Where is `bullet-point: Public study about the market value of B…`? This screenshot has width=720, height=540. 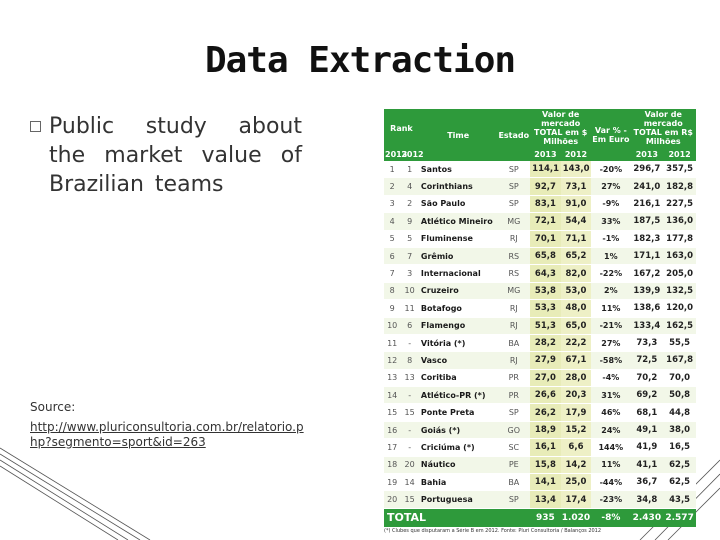
bullet-point: Public study about the market value of B… is located at coordinates (166, 155).